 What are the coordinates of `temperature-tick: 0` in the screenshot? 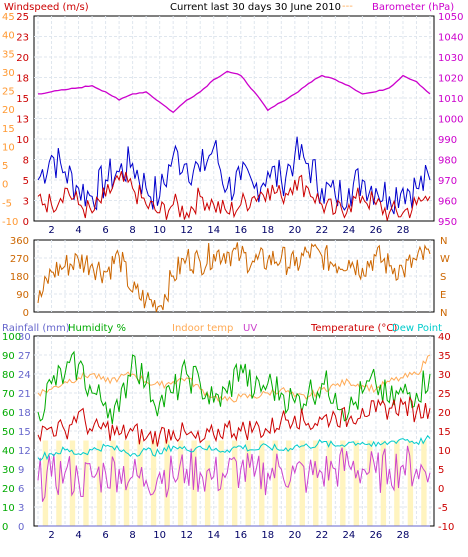 It's located at (441, 489).